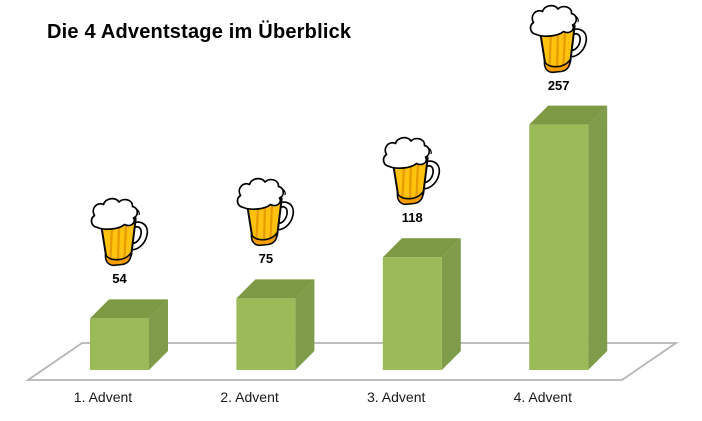  What do you see at coordinates (249, 397) in the screenshot?
I see `x-axis-category-label: 2. Advent` at bounding box center [249, 397].